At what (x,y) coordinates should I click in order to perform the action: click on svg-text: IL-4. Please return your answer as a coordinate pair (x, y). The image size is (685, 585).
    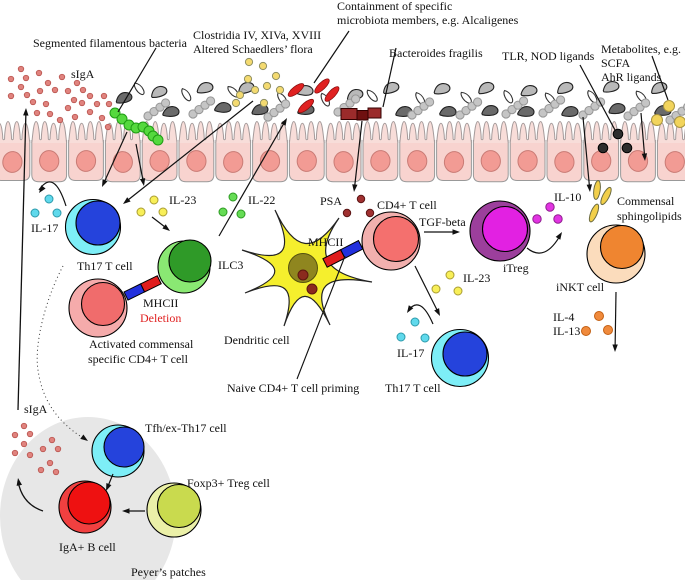
    Looking at the image, I should click on (563, 317).